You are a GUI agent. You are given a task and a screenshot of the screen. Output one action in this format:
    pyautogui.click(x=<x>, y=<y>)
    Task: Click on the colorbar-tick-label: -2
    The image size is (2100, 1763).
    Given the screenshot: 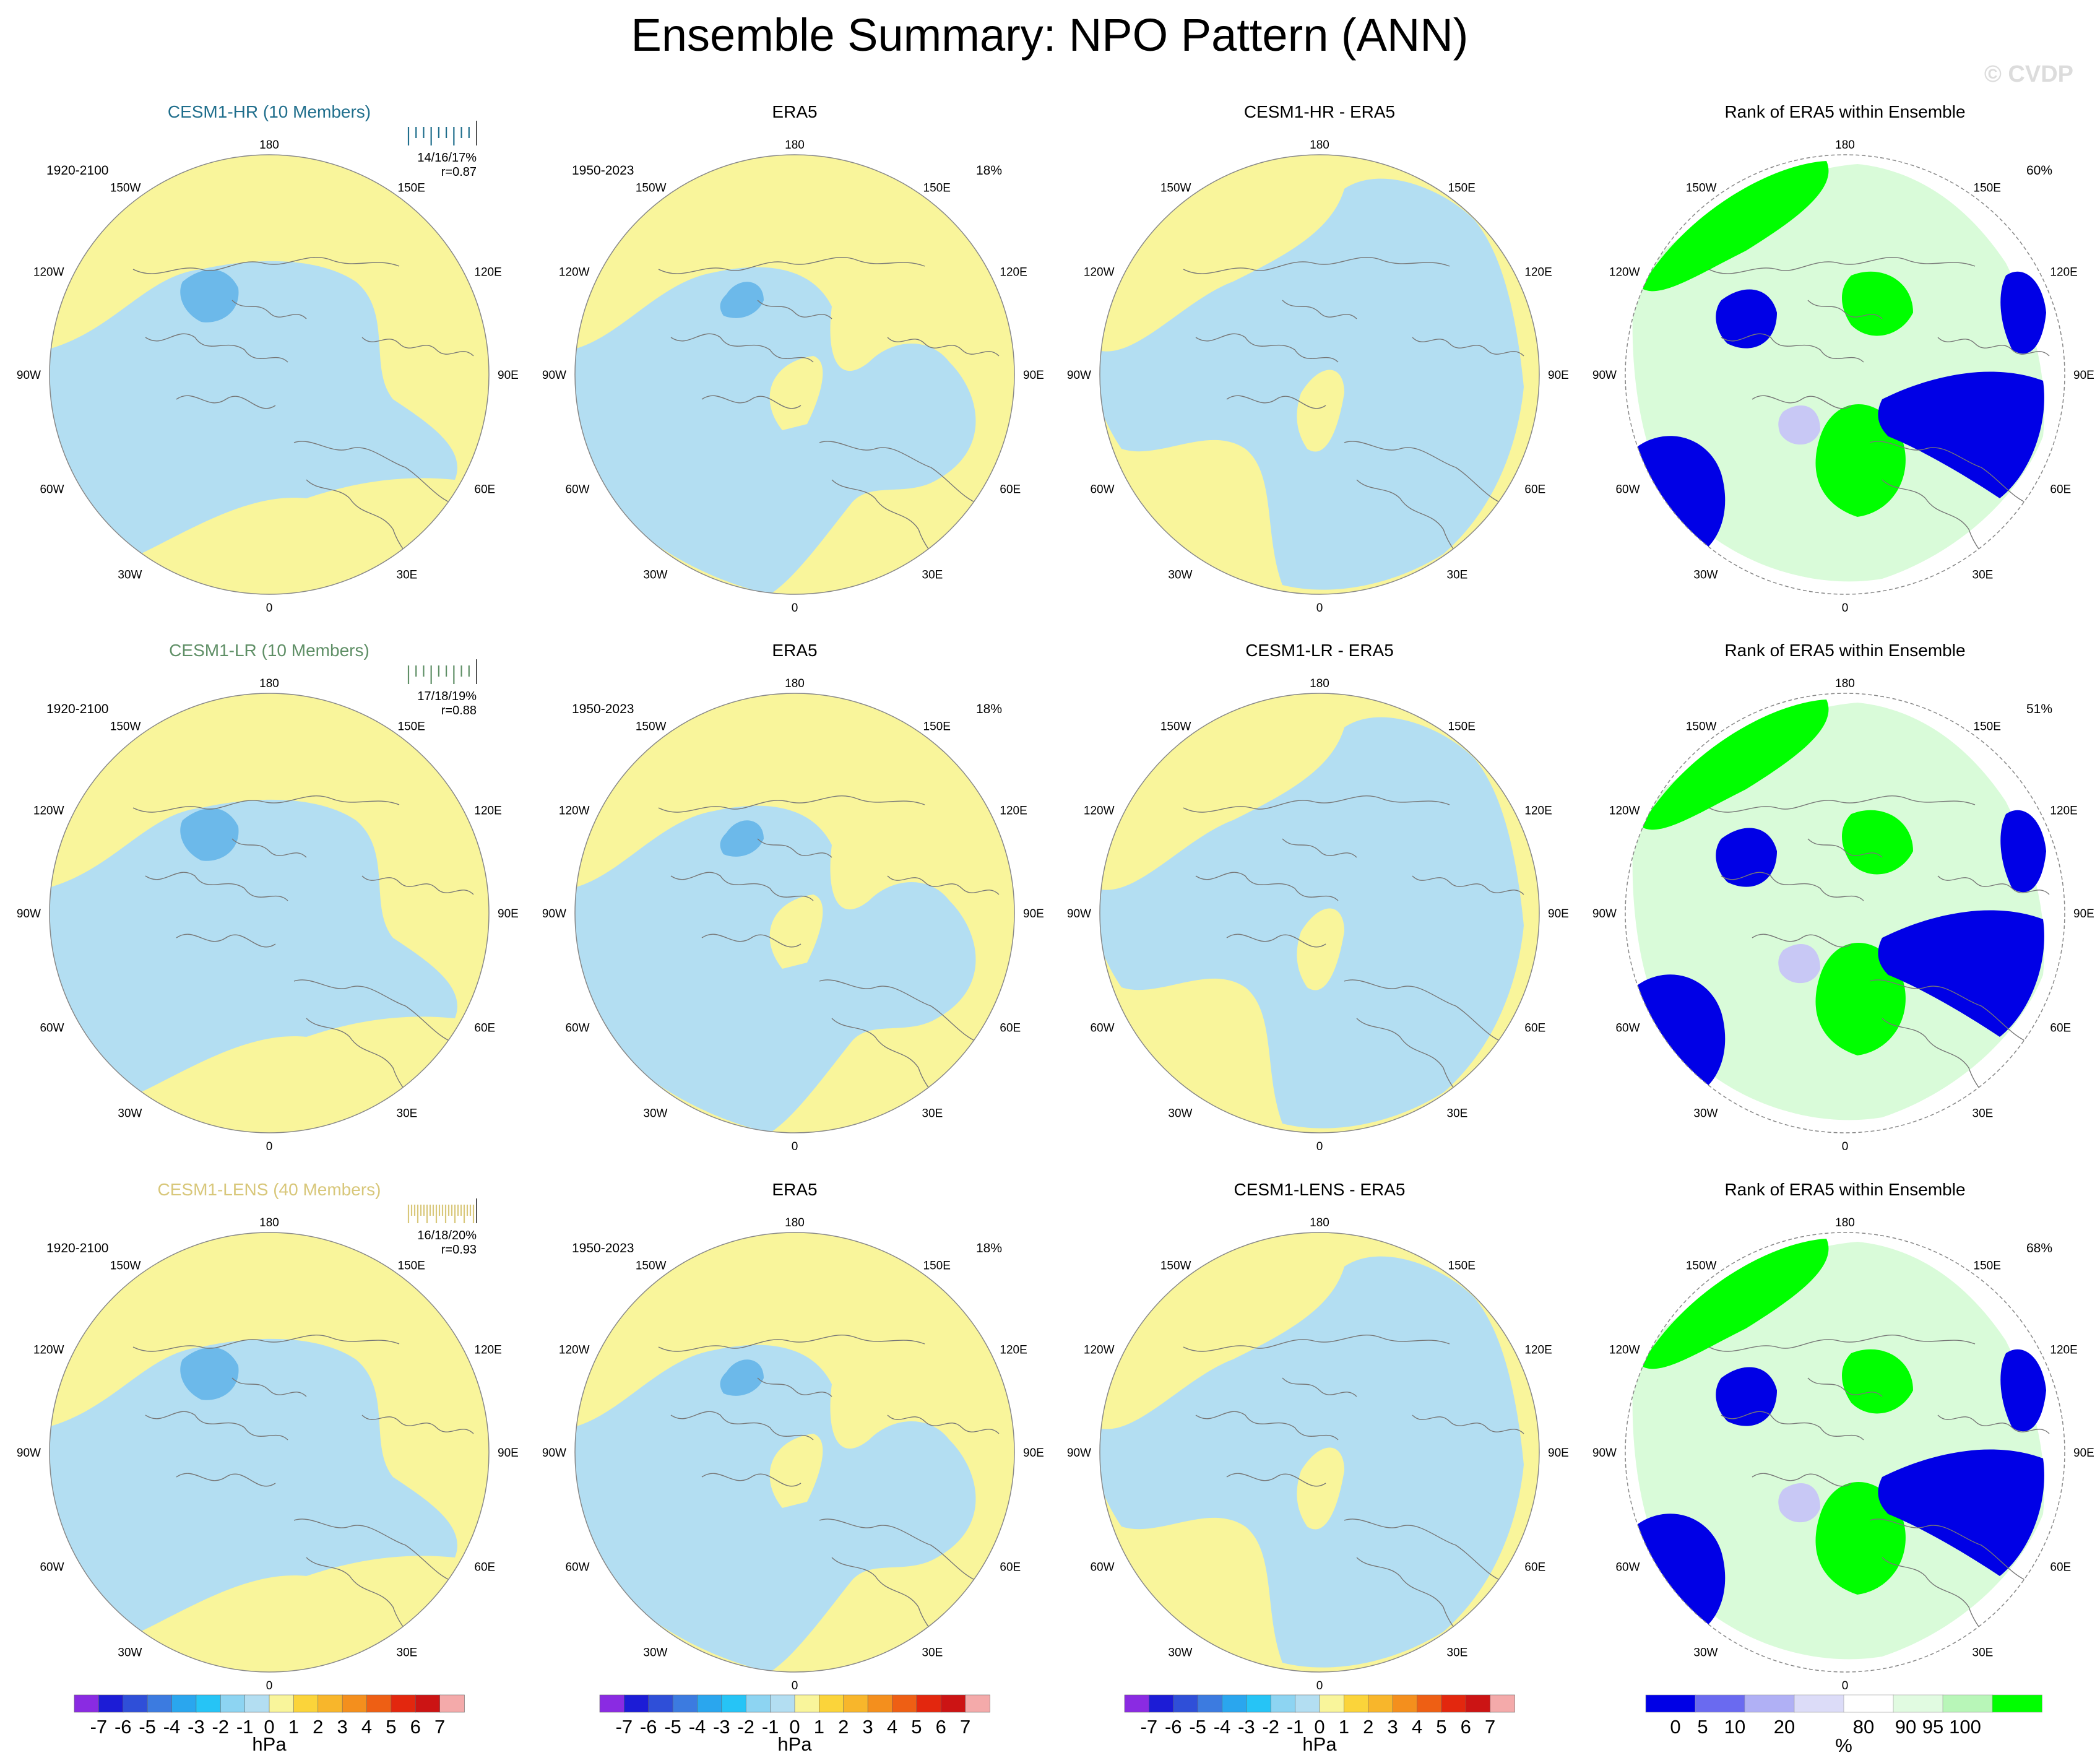 What is the action you would take?
    pyautogui.click(x=1270, y=1727)
    